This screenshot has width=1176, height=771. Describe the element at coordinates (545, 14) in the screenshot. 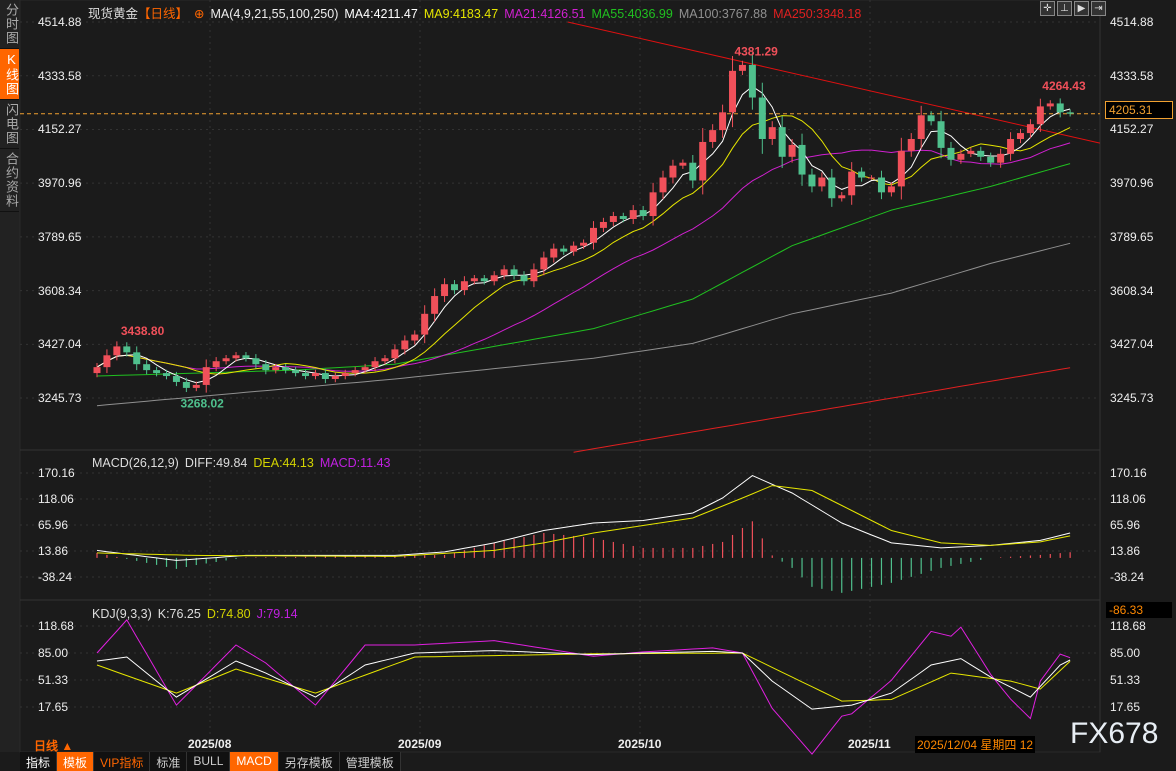

I see `ma21-value: MA21:4126.51` at that location.